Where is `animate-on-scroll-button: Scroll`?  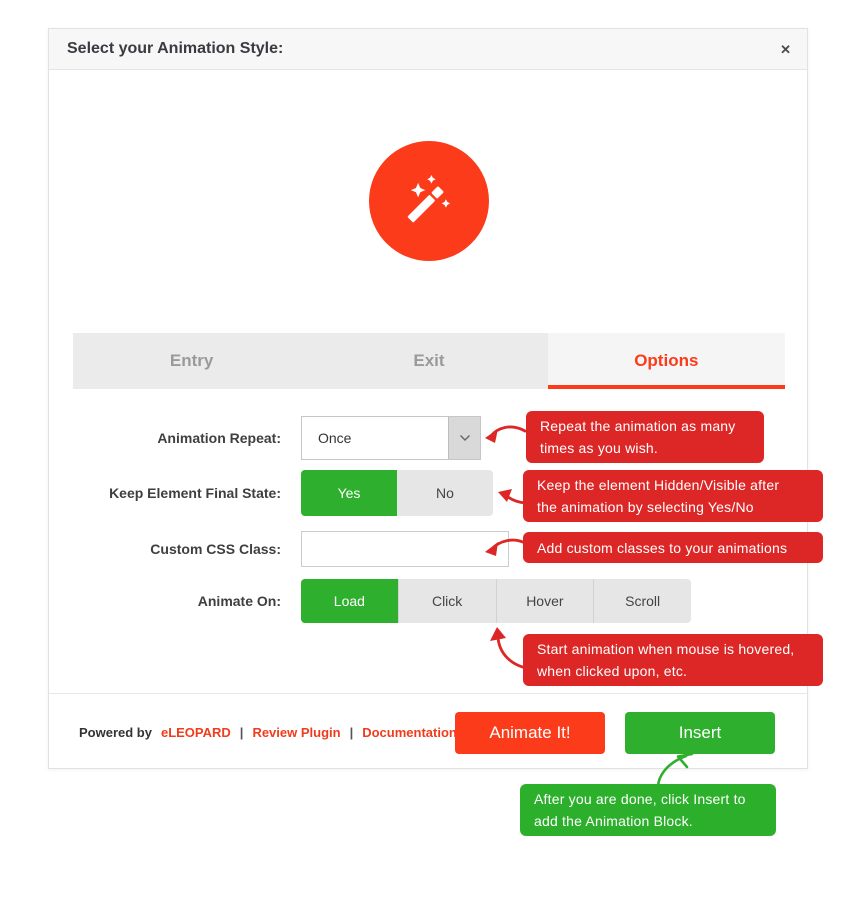
animate-on-scroll-button: Scroll is located at coordinates (642, 601).